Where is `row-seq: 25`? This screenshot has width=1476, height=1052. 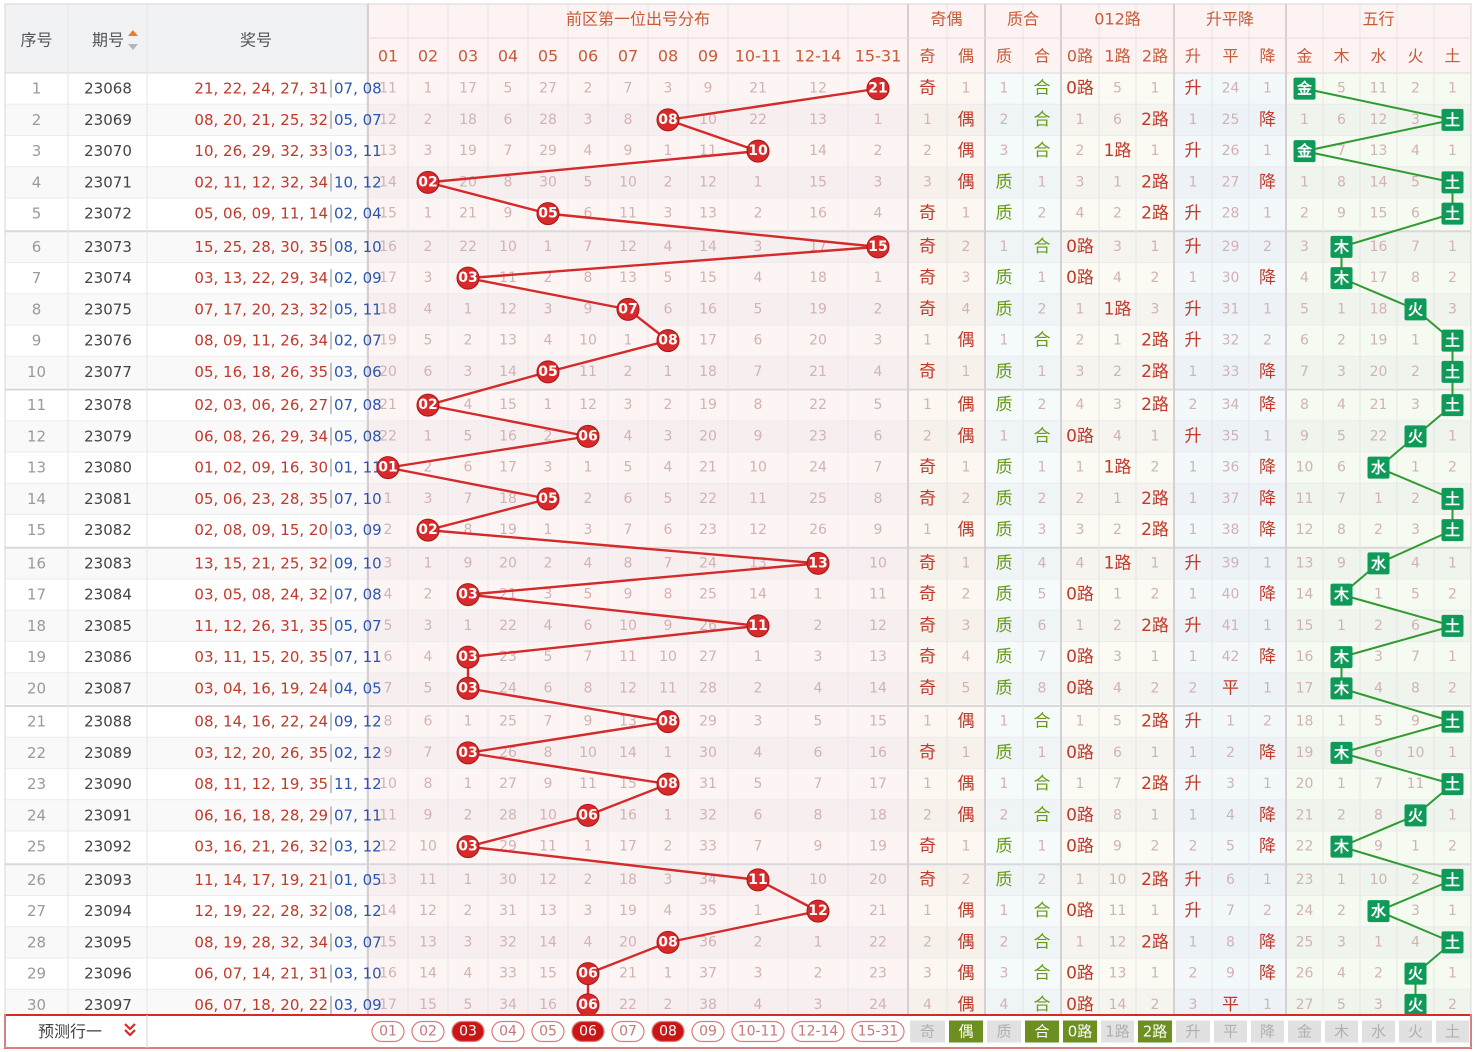 row-seq: 25 is located at coordinates (36, 847).